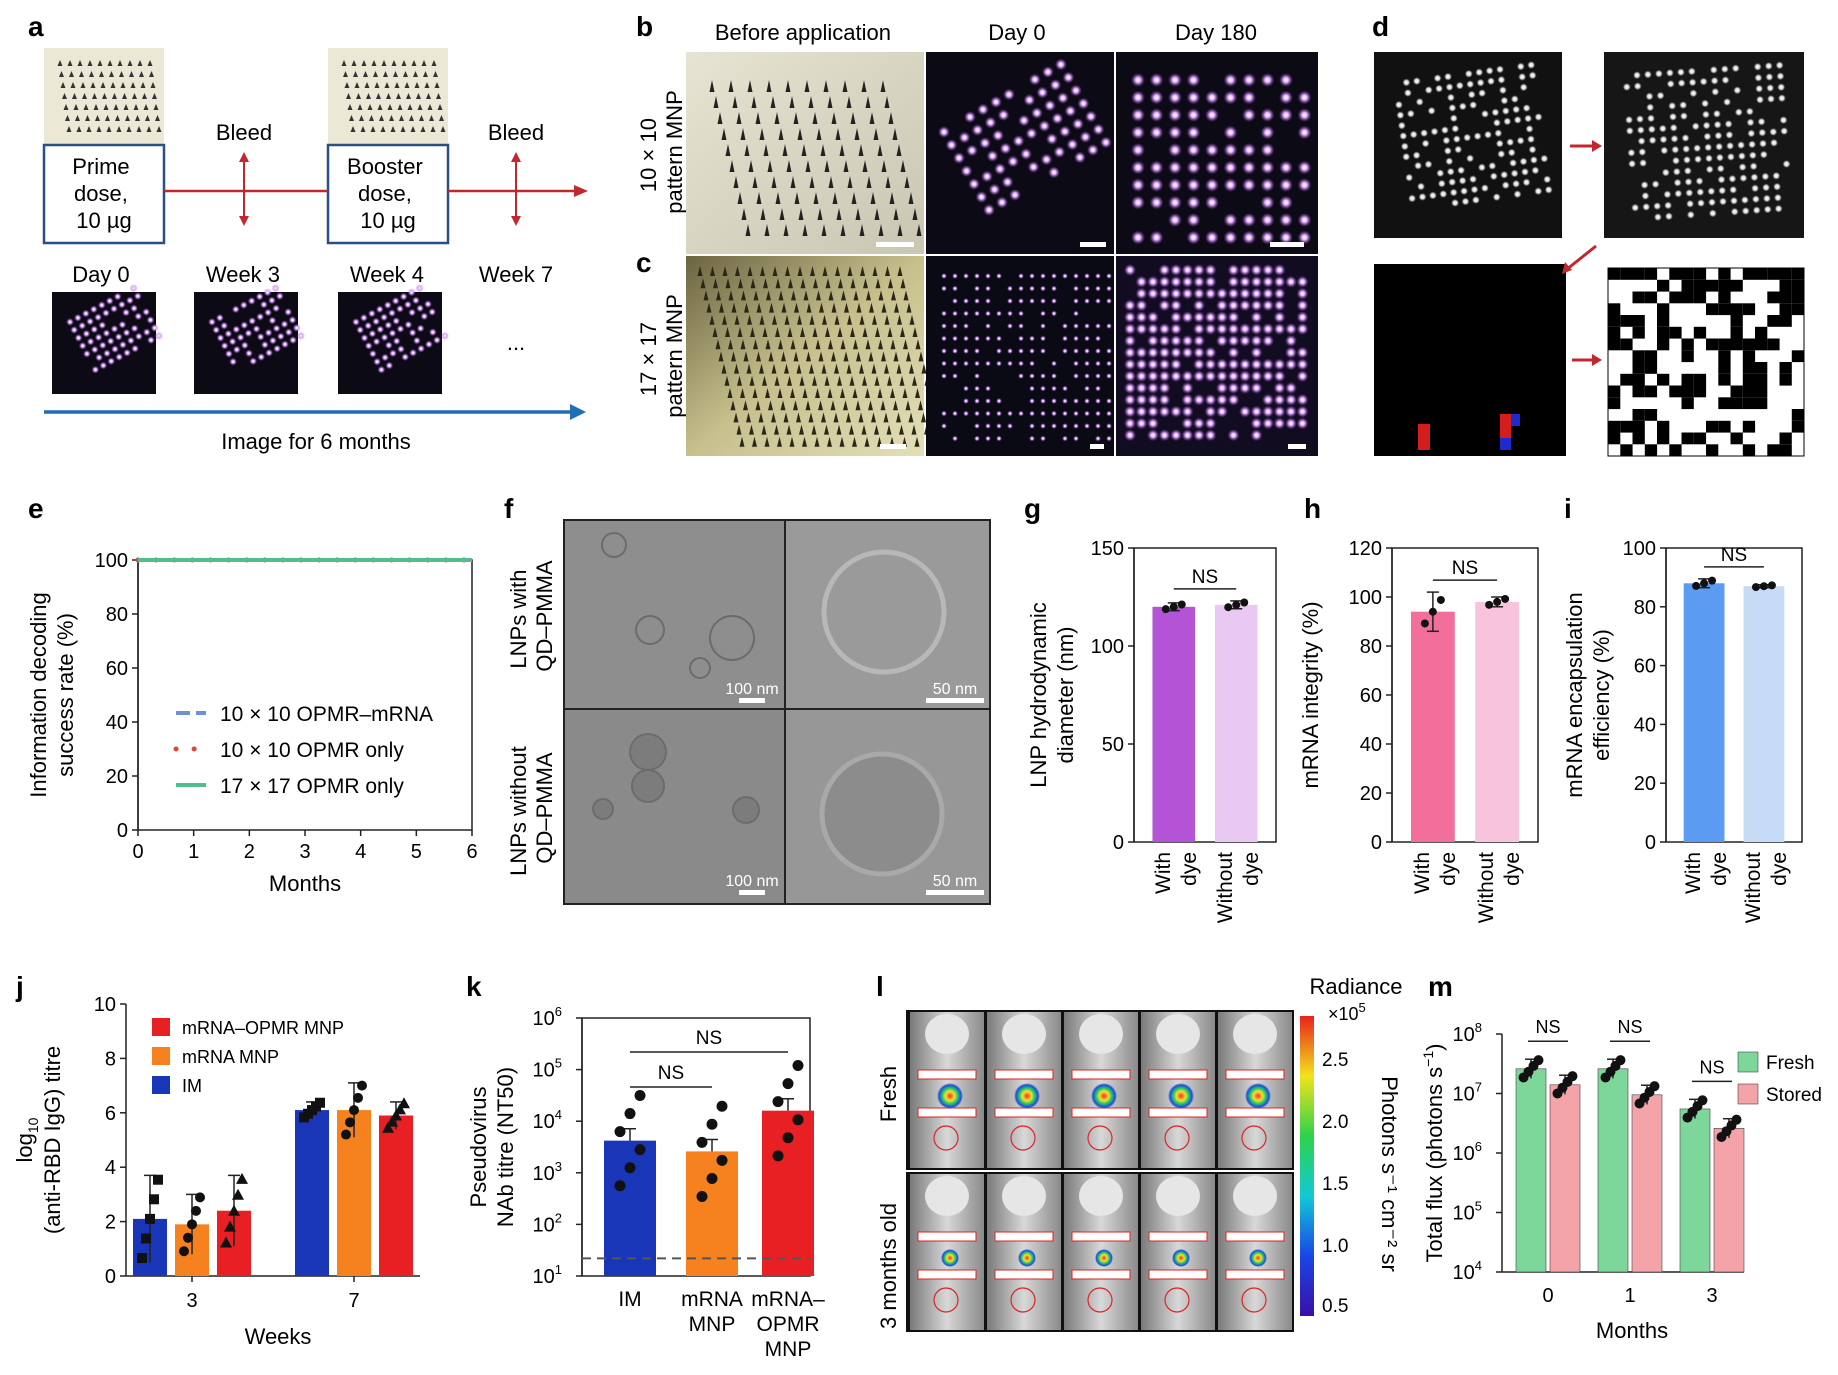 Image resolution: width=1838 pixels, height=1375 pixels. What do you see at coordinates (712, 1324) in the screenshot?
I see `x-tick-label-line: MNP` at bounding box center [712, 1324].